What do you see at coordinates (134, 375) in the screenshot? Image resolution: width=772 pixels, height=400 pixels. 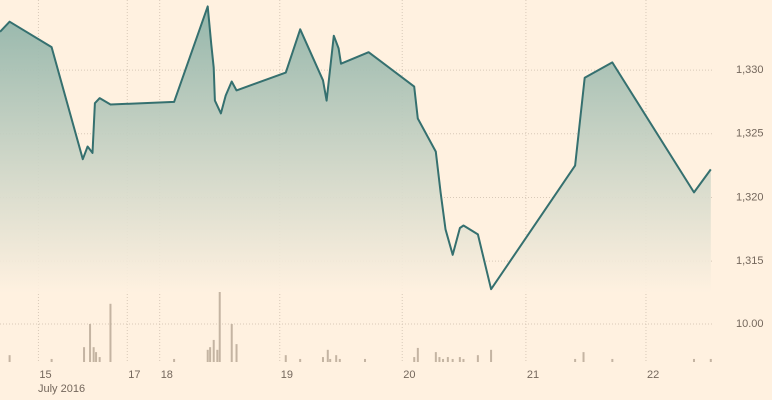 I see `x-tick-label: 17` at bounding box center [134, 375].